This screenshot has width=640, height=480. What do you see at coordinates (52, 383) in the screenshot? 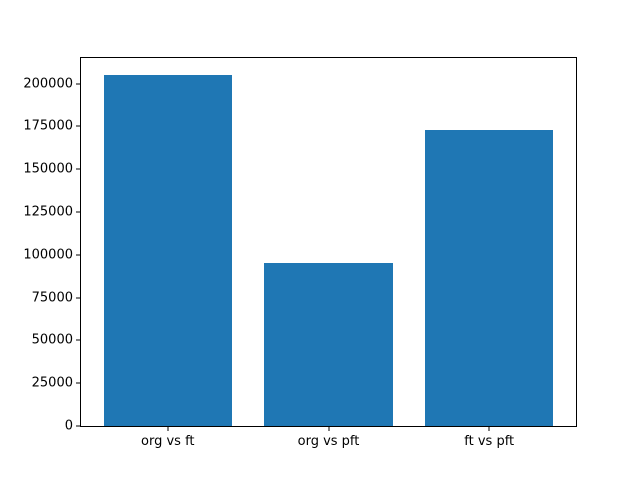
I see `y-tick-label: 25000` at bounding box center [52, 383].